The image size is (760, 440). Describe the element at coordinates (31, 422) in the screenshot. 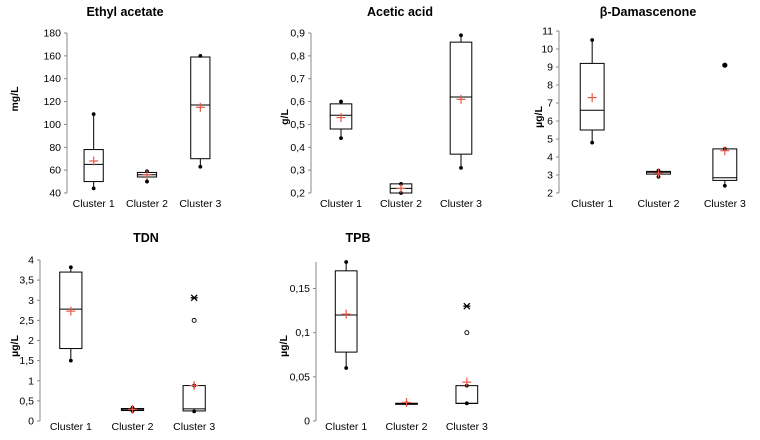

I see `y-tick-label: 0` at that location.